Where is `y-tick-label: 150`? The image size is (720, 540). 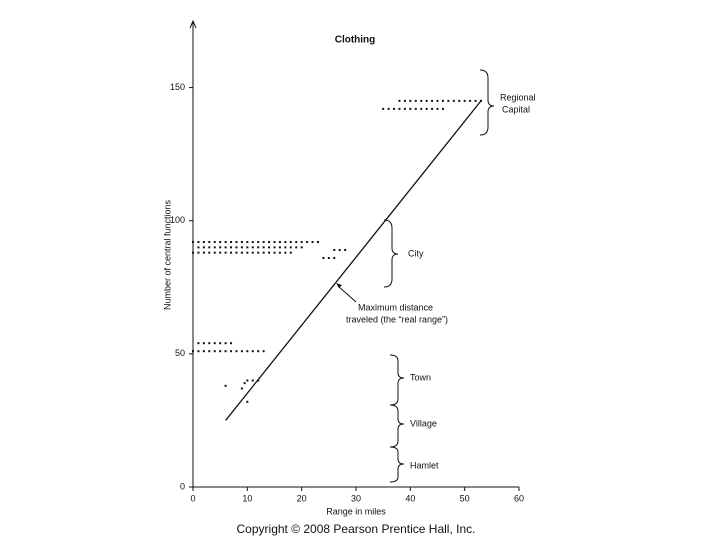
y-tick-label: 150 is located at coordinates (177, 87).